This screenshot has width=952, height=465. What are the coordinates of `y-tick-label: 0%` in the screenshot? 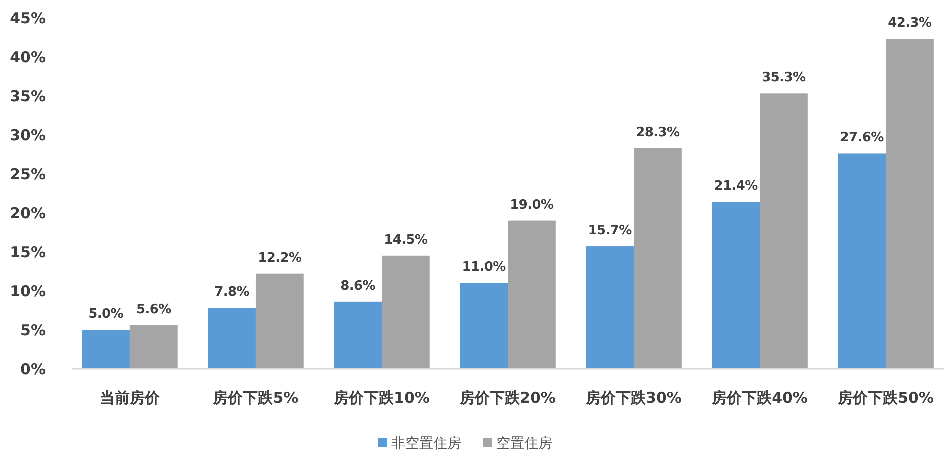 It's located at (33, 369).